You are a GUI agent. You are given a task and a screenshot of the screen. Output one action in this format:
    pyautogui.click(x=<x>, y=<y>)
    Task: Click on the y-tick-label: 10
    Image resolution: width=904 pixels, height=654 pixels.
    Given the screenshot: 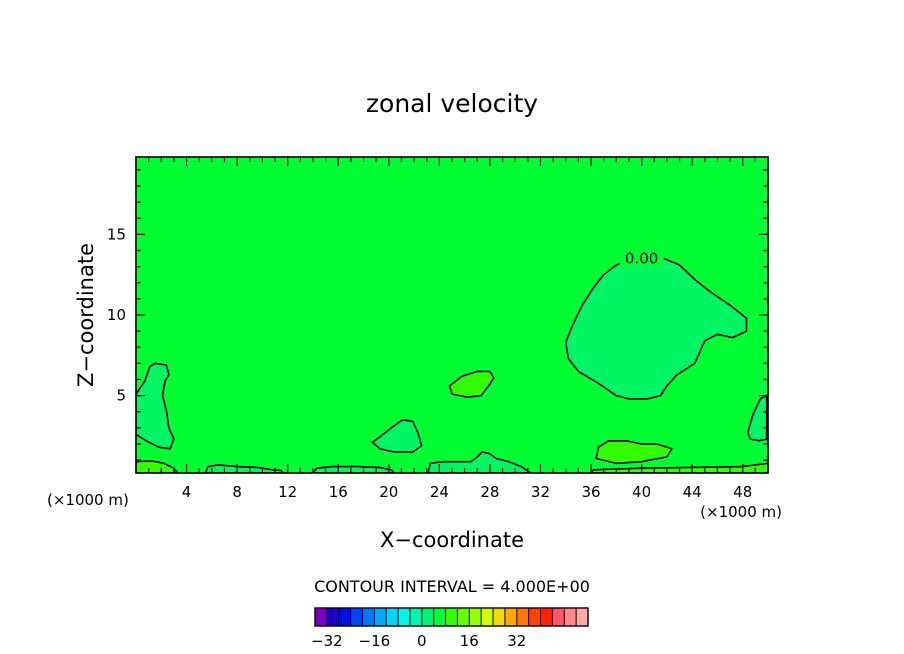 What is the action you would take?
    pyautogui.click(x=116, y=315)
    